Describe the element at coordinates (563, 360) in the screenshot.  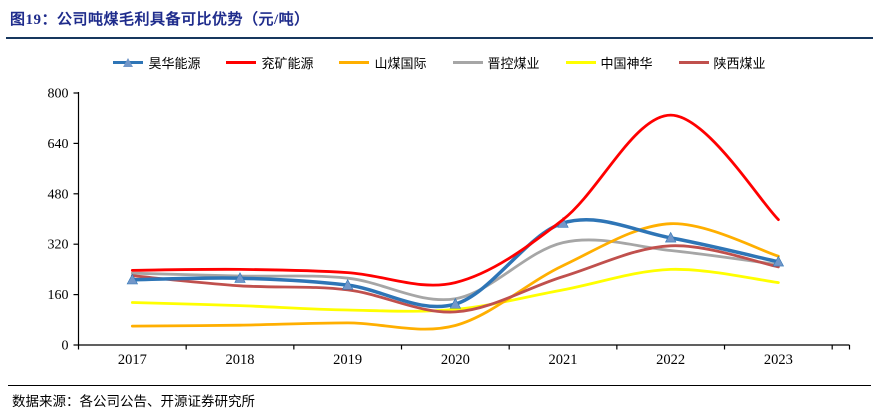
I see `x-tick-label: 2021` at that location.